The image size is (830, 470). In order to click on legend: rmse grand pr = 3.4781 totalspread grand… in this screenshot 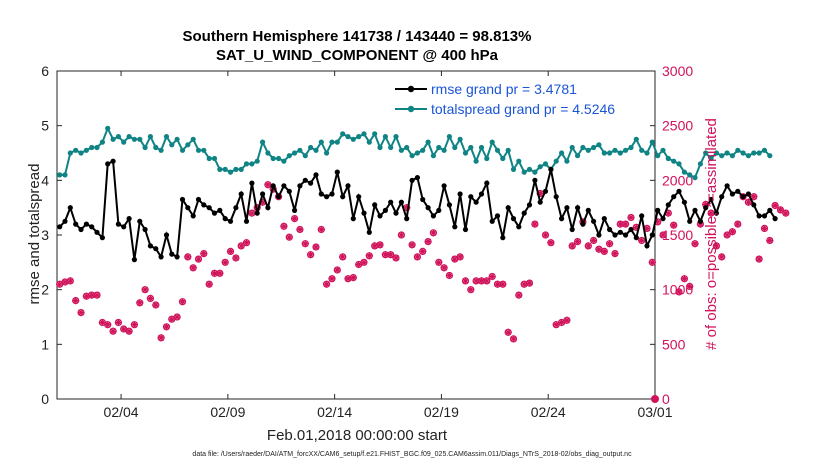, I will do `click(505, 99)`.